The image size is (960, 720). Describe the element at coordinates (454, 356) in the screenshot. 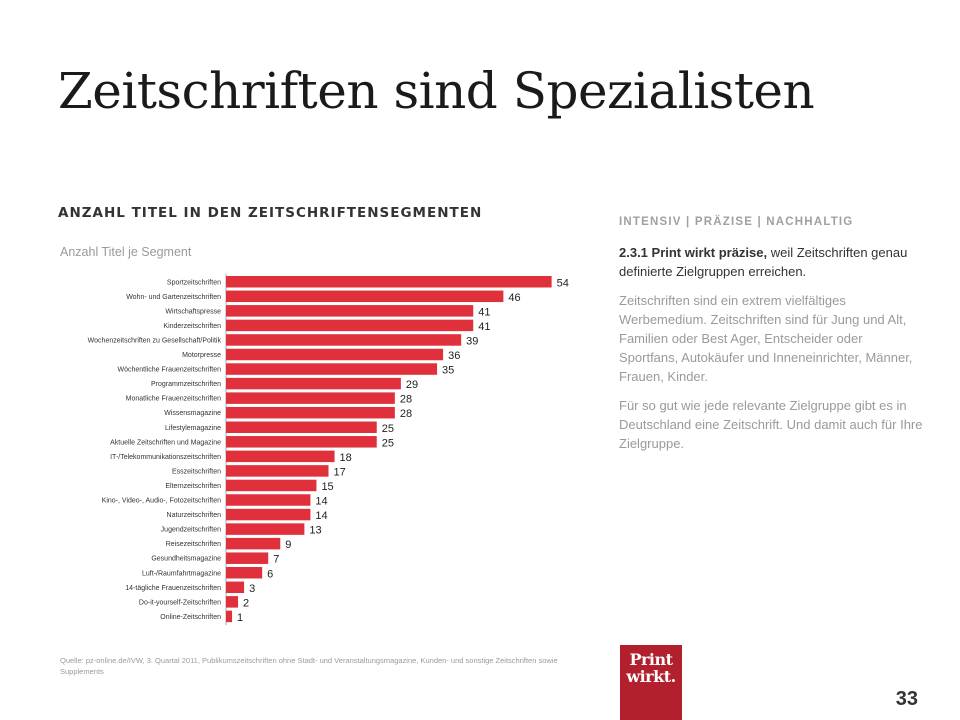

I see `value-label: 36` at that location.